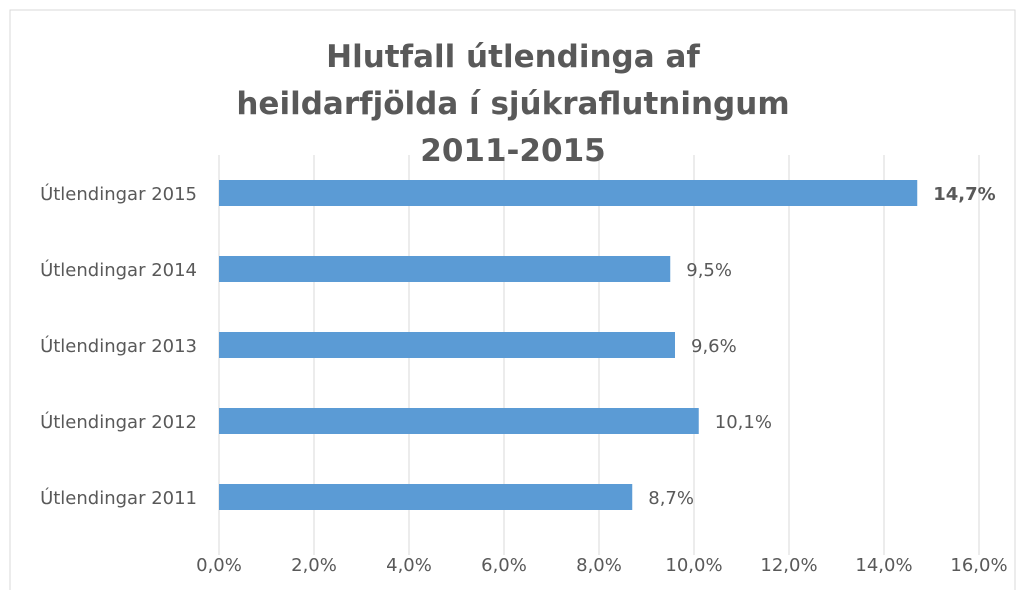  Describe the element at coordinates (504, 565) in the screenshot. I see `x-tick-label: 6,0%` at that location.